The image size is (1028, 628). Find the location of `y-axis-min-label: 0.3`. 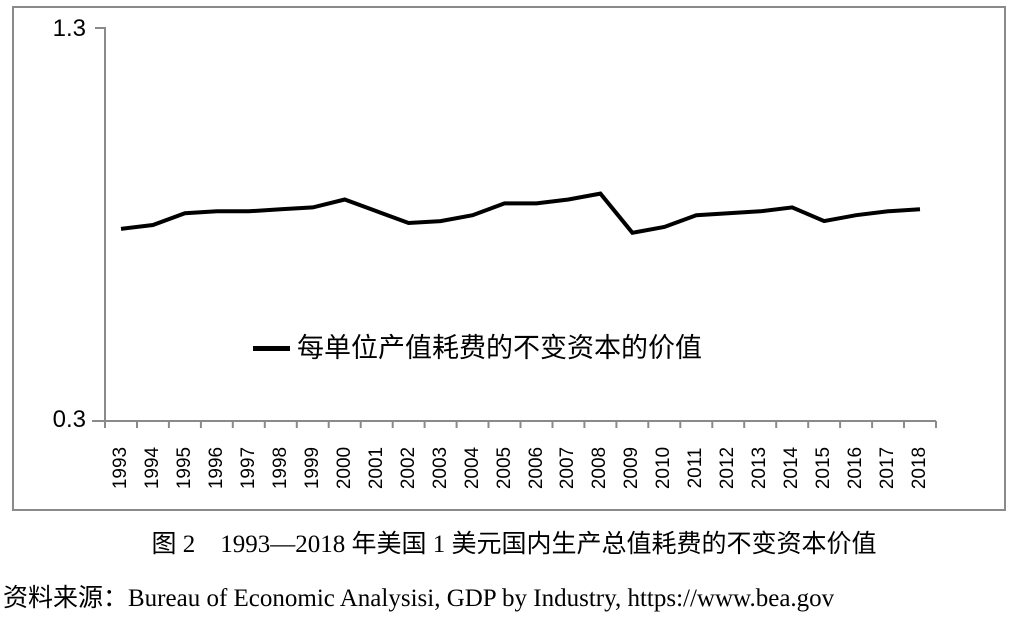

y-axis-min-label: 0.3 is located at coordinates (69, 419).